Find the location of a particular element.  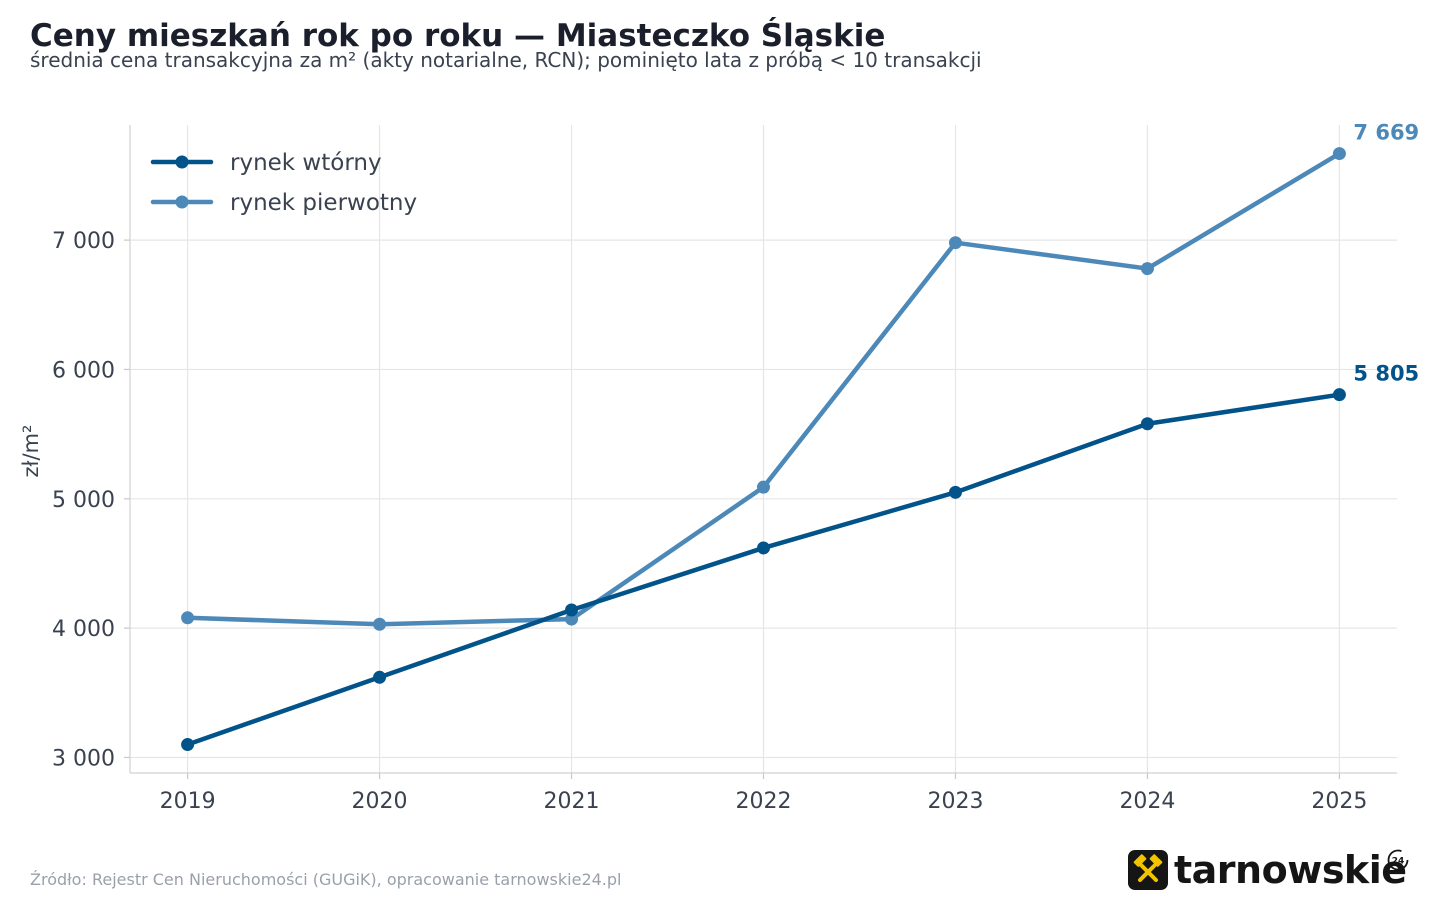

legend: rynek wtórny rynek pierwotny is located at coordinates (283, 183).